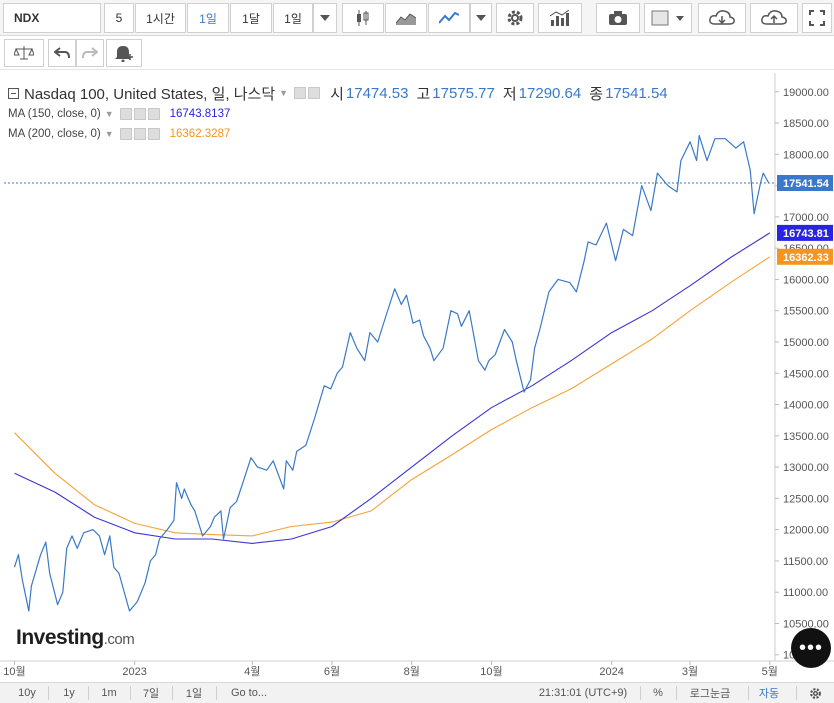  I want to click on low-value: 17290.64, so click(550, 93).